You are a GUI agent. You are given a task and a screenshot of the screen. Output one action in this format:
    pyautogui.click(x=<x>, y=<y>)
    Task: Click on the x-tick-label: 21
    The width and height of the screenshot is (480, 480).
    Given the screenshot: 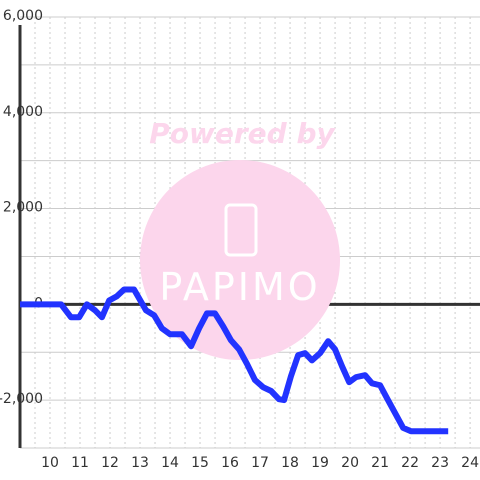 What is the action you would take?
    pyautogui.click(x=380, y=463)
    